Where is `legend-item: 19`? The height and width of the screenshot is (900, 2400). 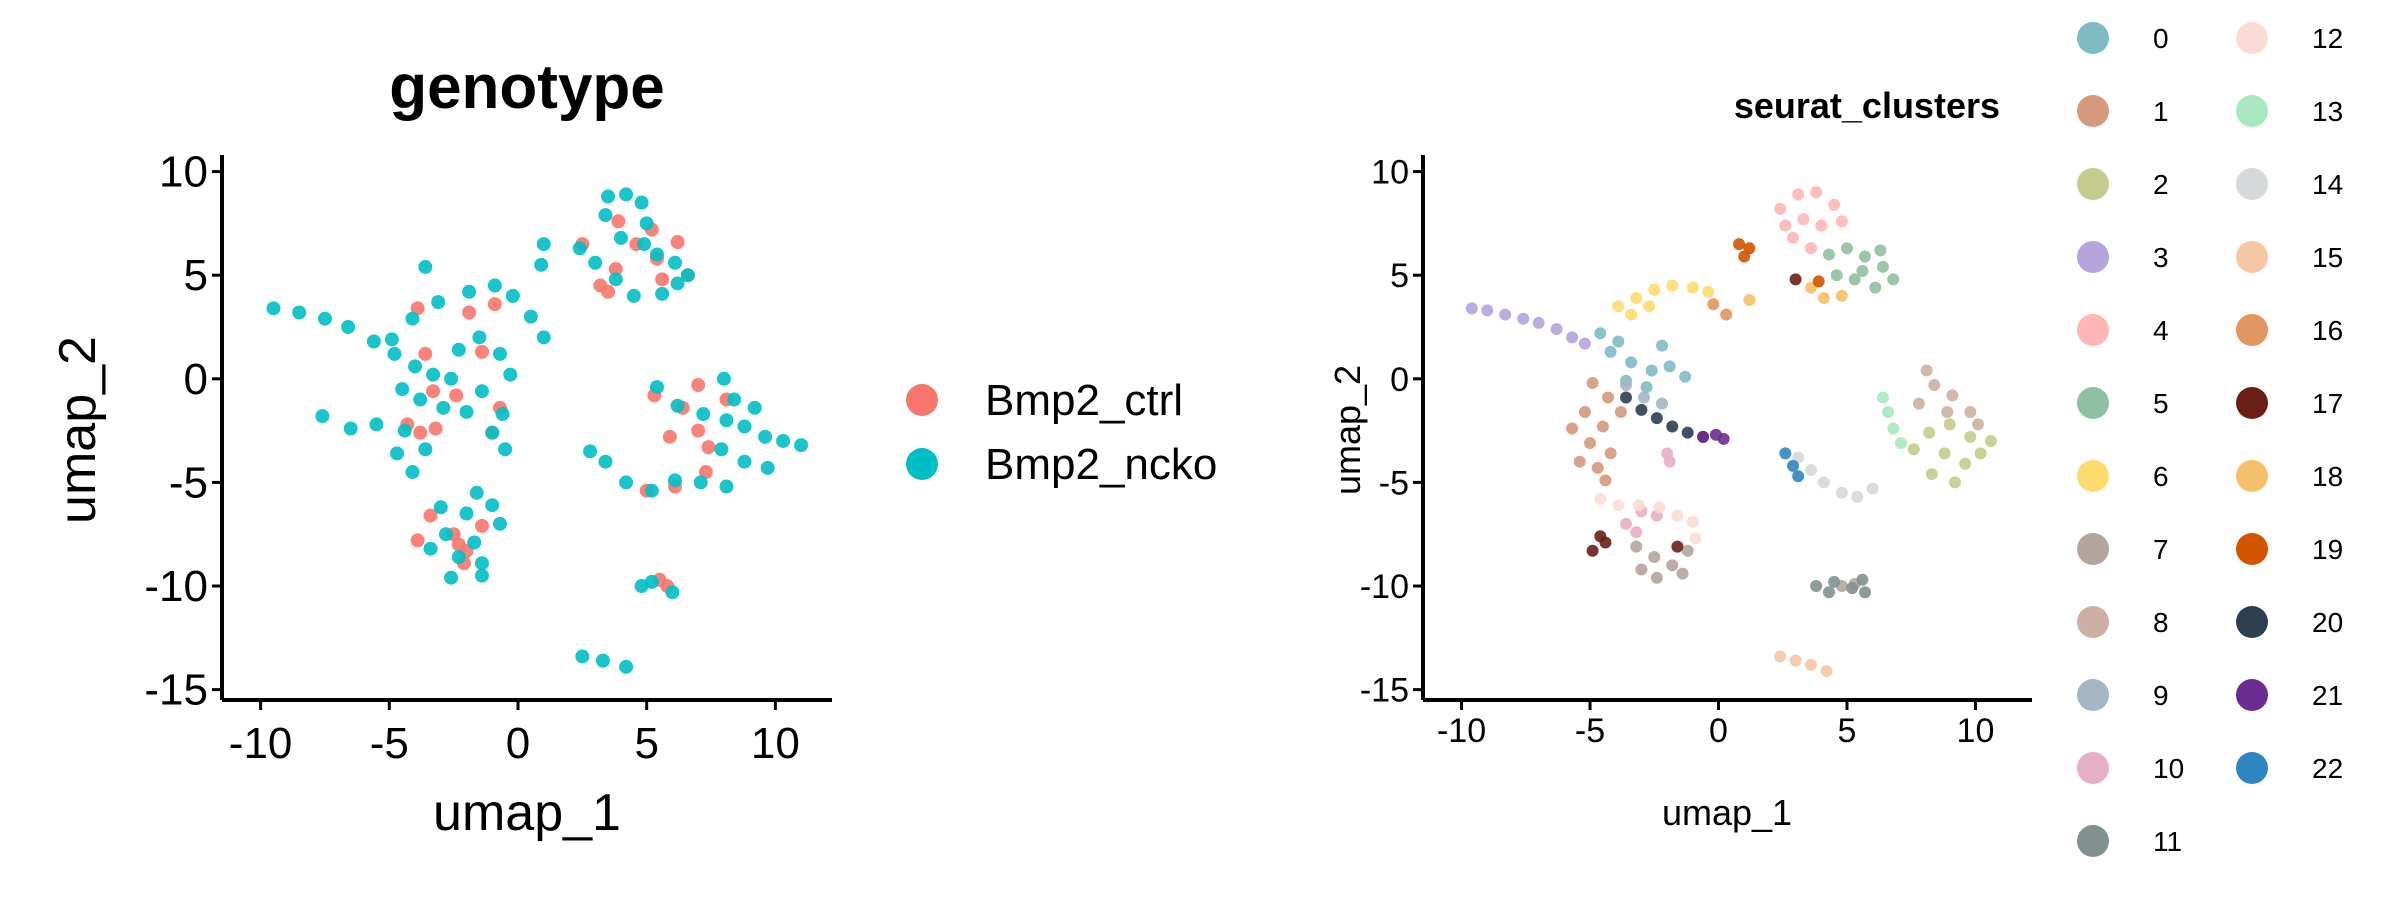 legend-item: 19 is located at coordinates (2289, 549).